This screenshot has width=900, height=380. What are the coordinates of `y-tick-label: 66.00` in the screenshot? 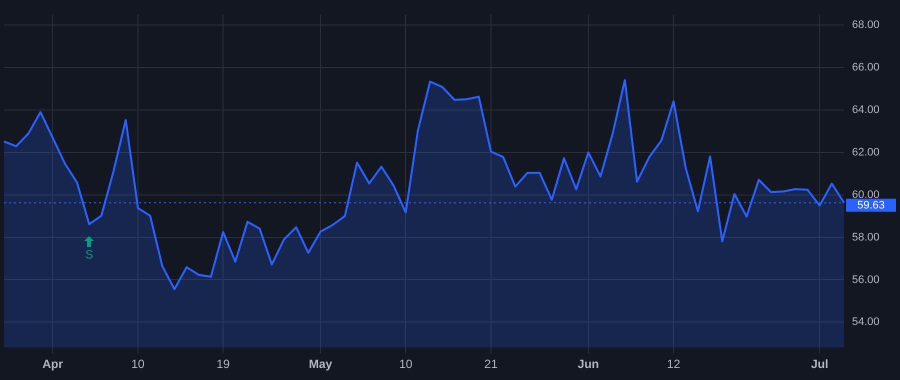 It's located at (866, 68).